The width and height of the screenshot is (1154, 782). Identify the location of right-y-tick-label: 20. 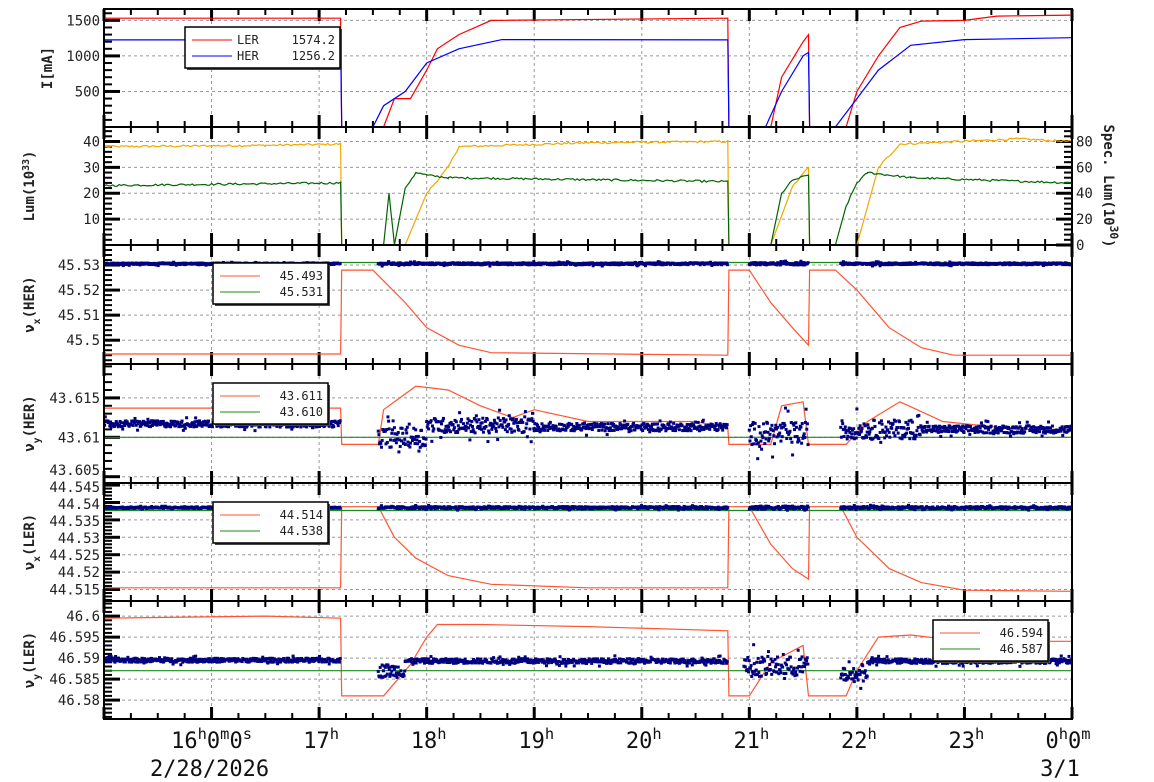
(1084, 220).